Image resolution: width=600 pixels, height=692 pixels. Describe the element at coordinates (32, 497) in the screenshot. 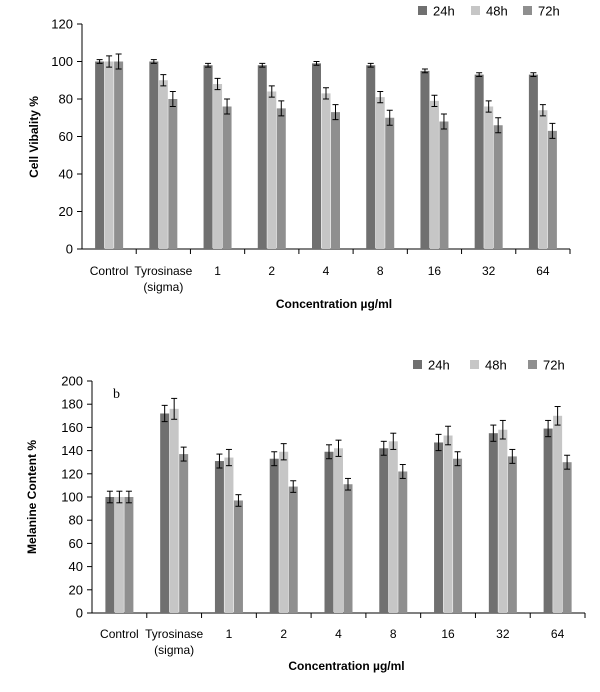

I see `y-axis-title: Melanine Content %` at that location.